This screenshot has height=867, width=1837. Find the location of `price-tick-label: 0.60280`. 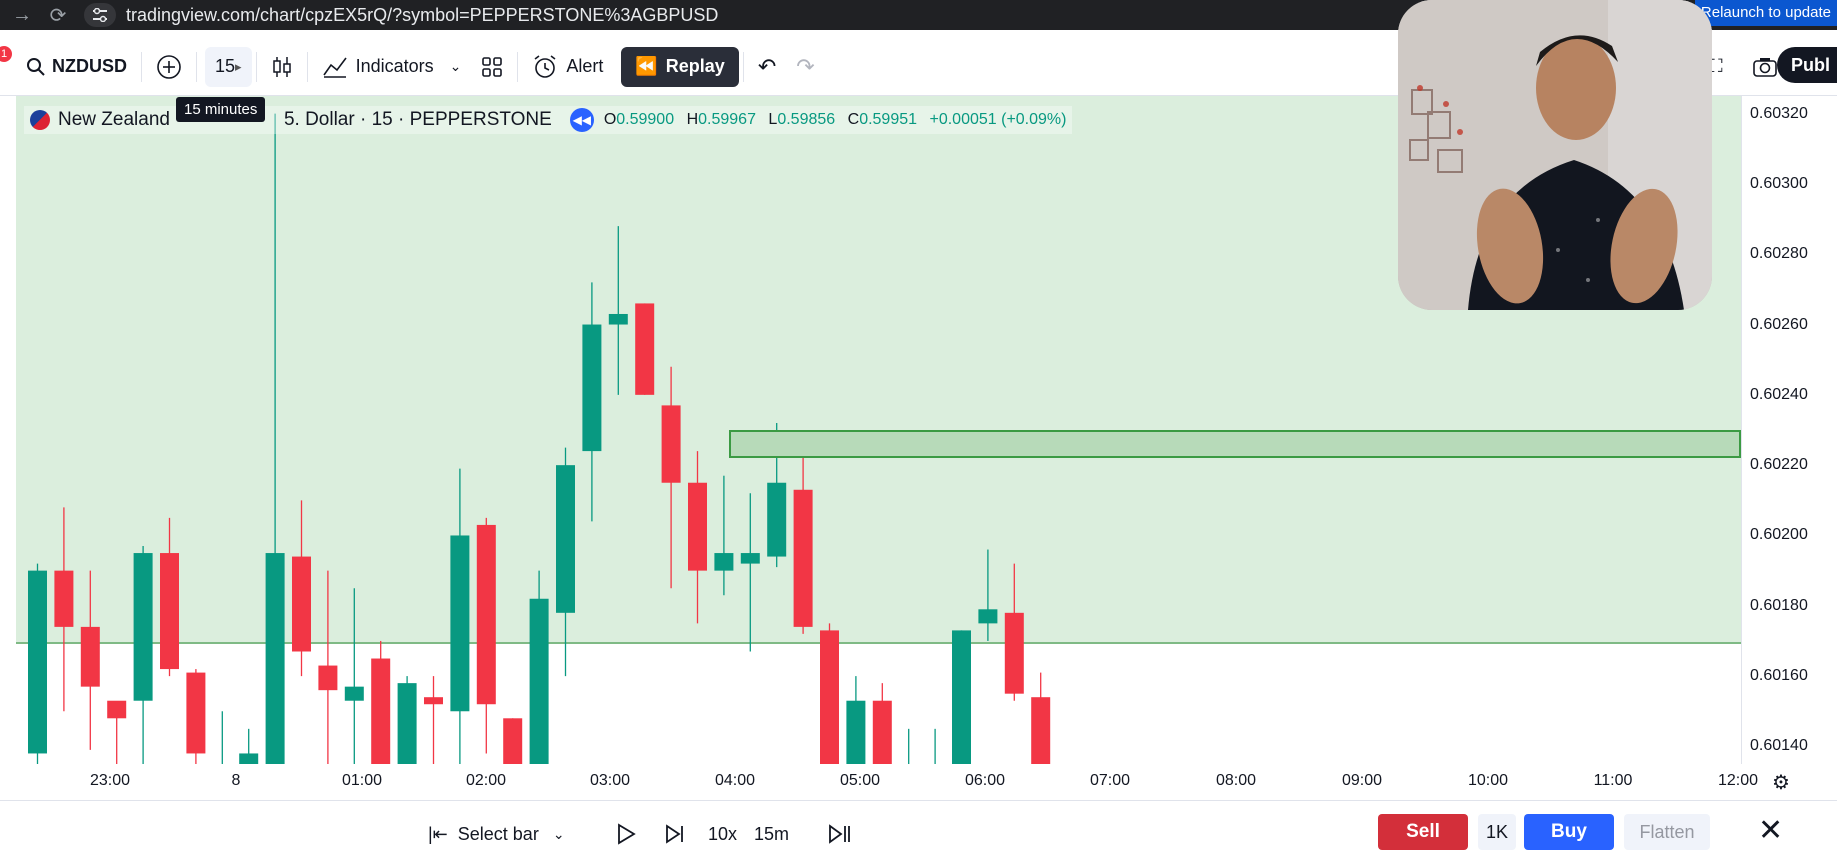

price-tick-label: 0.60280 is located at coordinates (1779, 254).